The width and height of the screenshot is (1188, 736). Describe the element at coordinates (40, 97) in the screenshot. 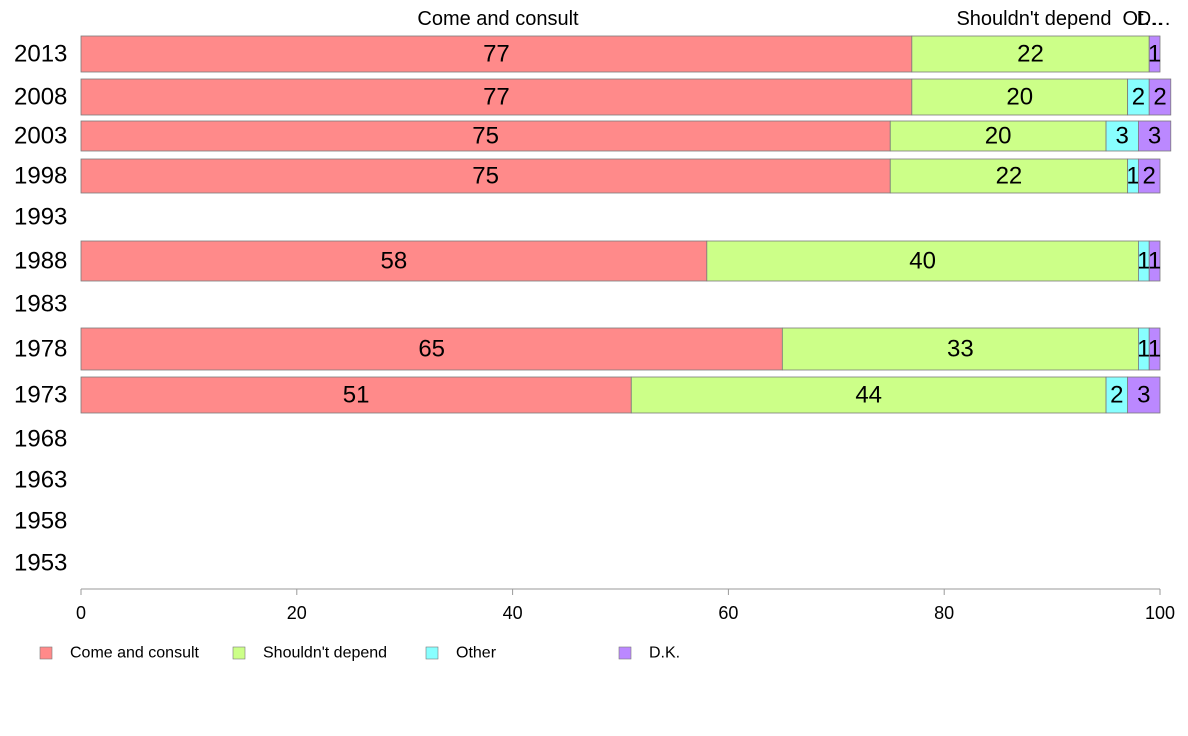

I see `y-tick-label: 2008` at that location.